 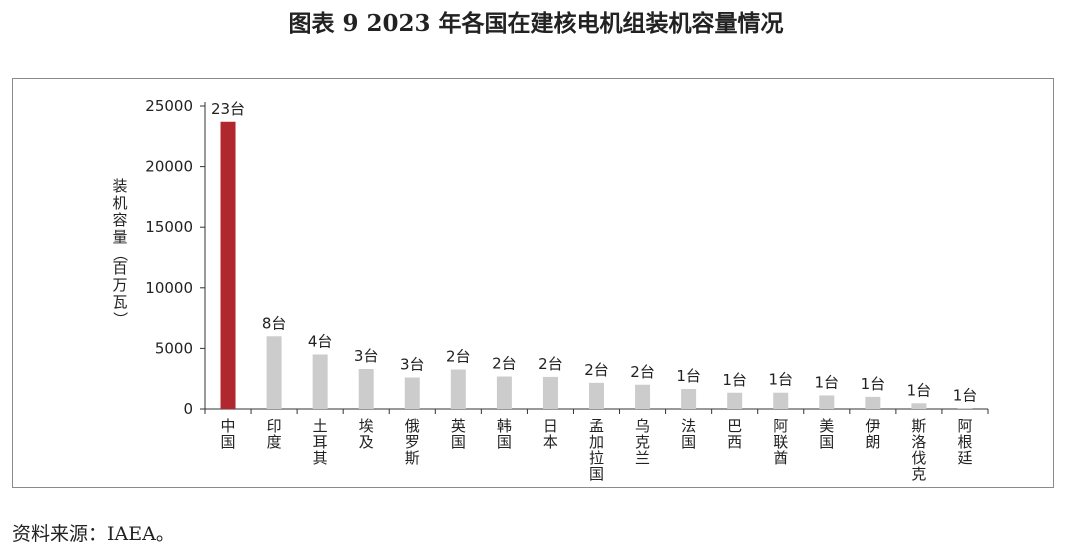 What do you see at coordinates (188, 409) in the screenshot?
I see `y-tick-label: 0` at bounding box center [188, 409].